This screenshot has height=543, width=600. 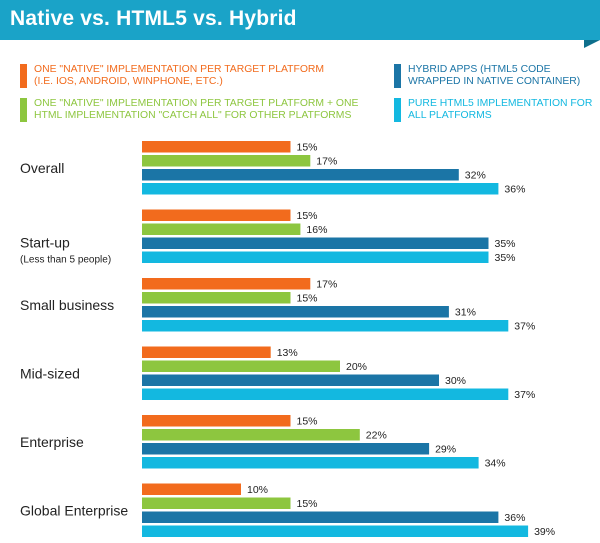 What do you see at coordinates (52, 442) in the screenshot?
I see `category-label-enterprise: Enterprise` at bounding box center [52, 442].